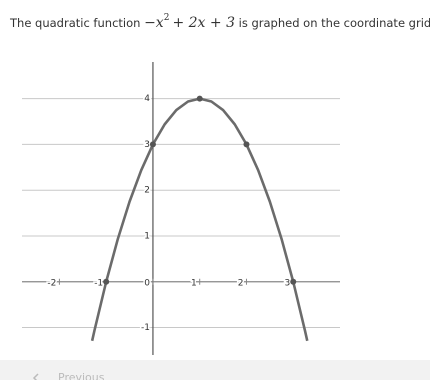 This screenshot has width=430, height=384. I want to click on previous-button: Previous, so click(81, 377).